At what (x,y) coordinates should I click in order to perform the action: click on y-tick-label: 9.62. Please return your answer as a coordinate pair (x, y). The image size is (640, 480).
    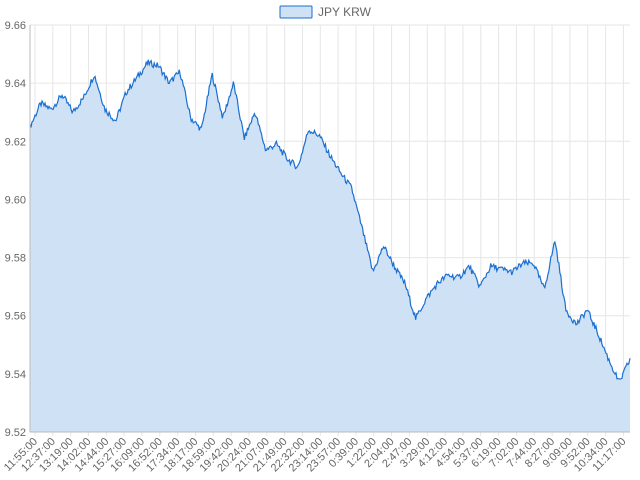
    Looking at the image, I should click on (15, 142).